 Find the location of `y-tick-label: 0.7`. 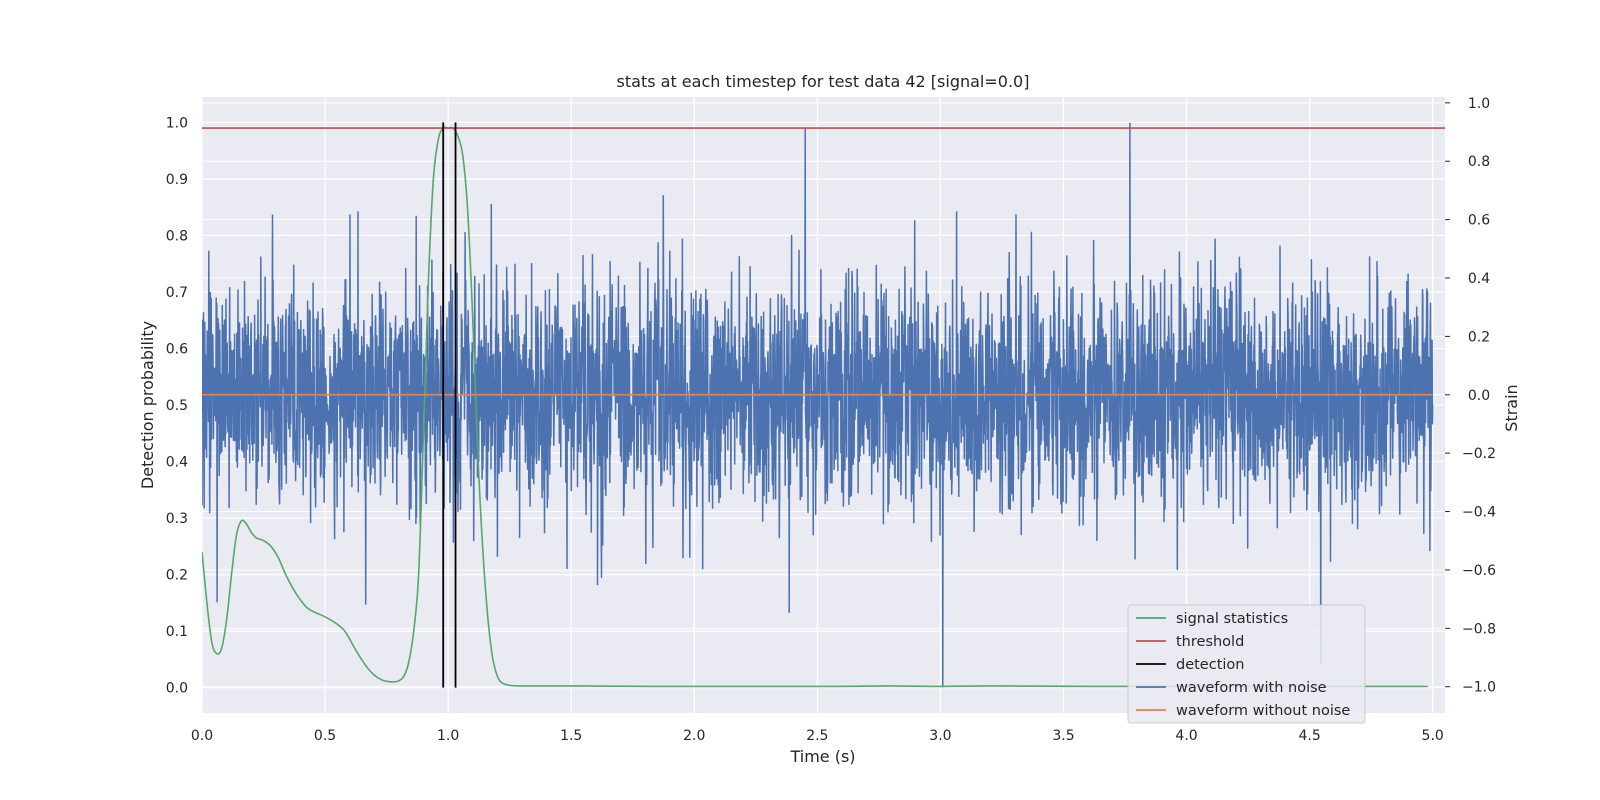

y-tick-label: 0.7 is located at coordinates (177, 293).